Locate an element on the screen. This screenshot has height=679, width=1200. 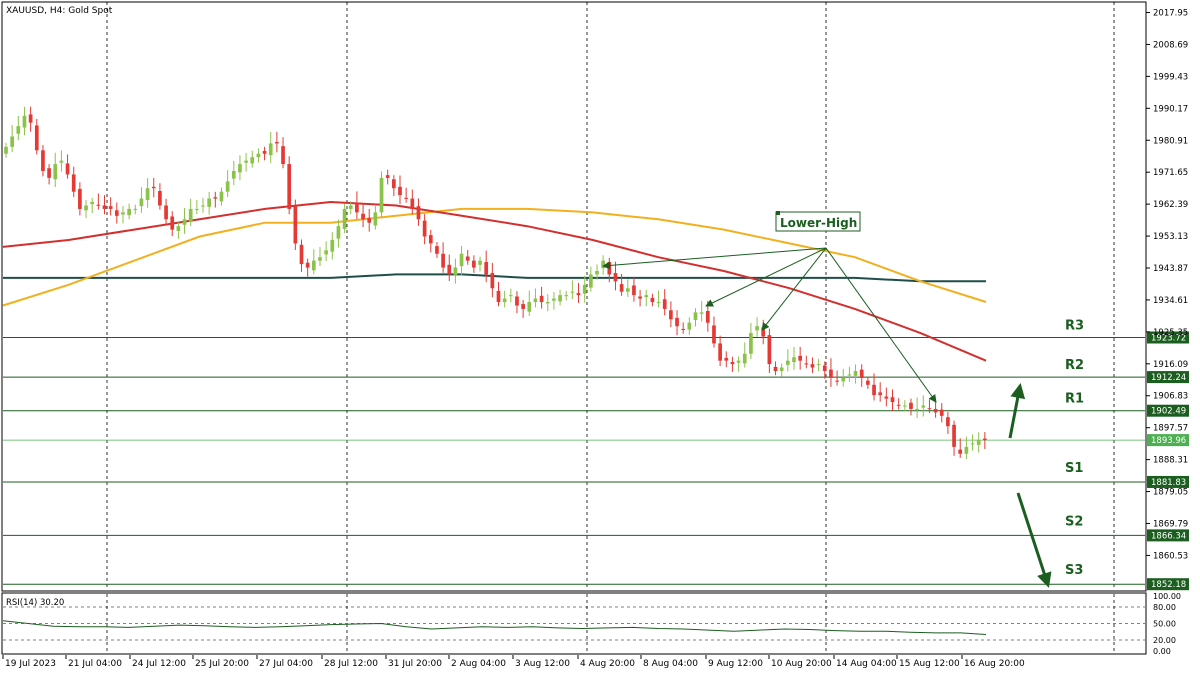
rsi-tick-label: 100.00 is located at coordinates (1167, 596).